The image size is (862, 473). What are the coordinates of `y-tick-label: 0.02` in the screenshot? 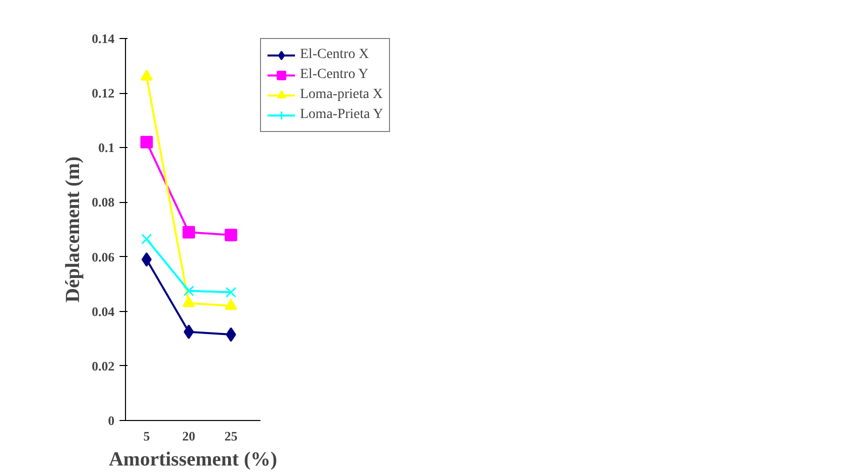 It's located at (103, 366).